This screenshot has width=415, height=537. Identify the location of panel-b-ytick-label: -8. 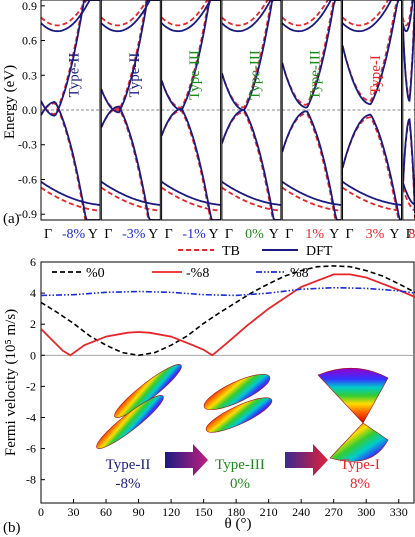
(31, 480).